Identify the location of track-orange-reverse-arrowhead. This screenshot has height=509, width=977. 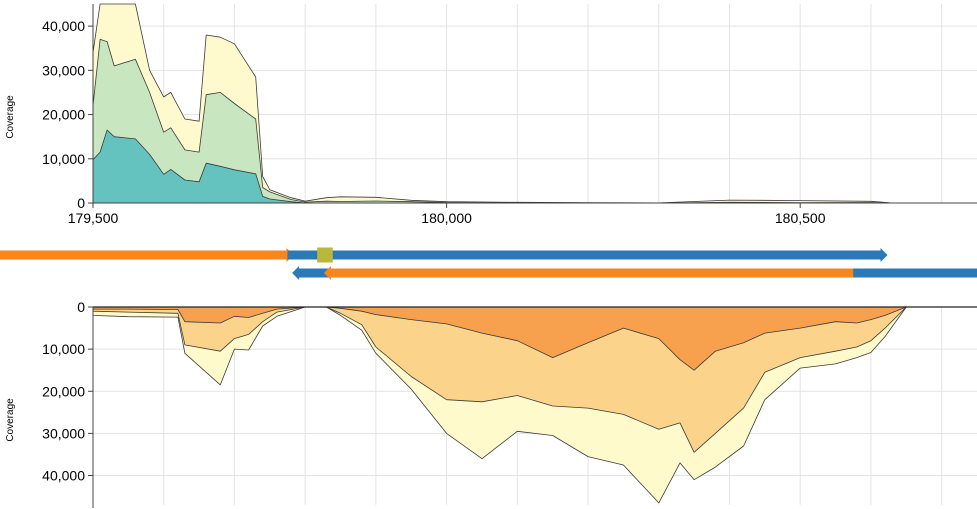
(327, 273).